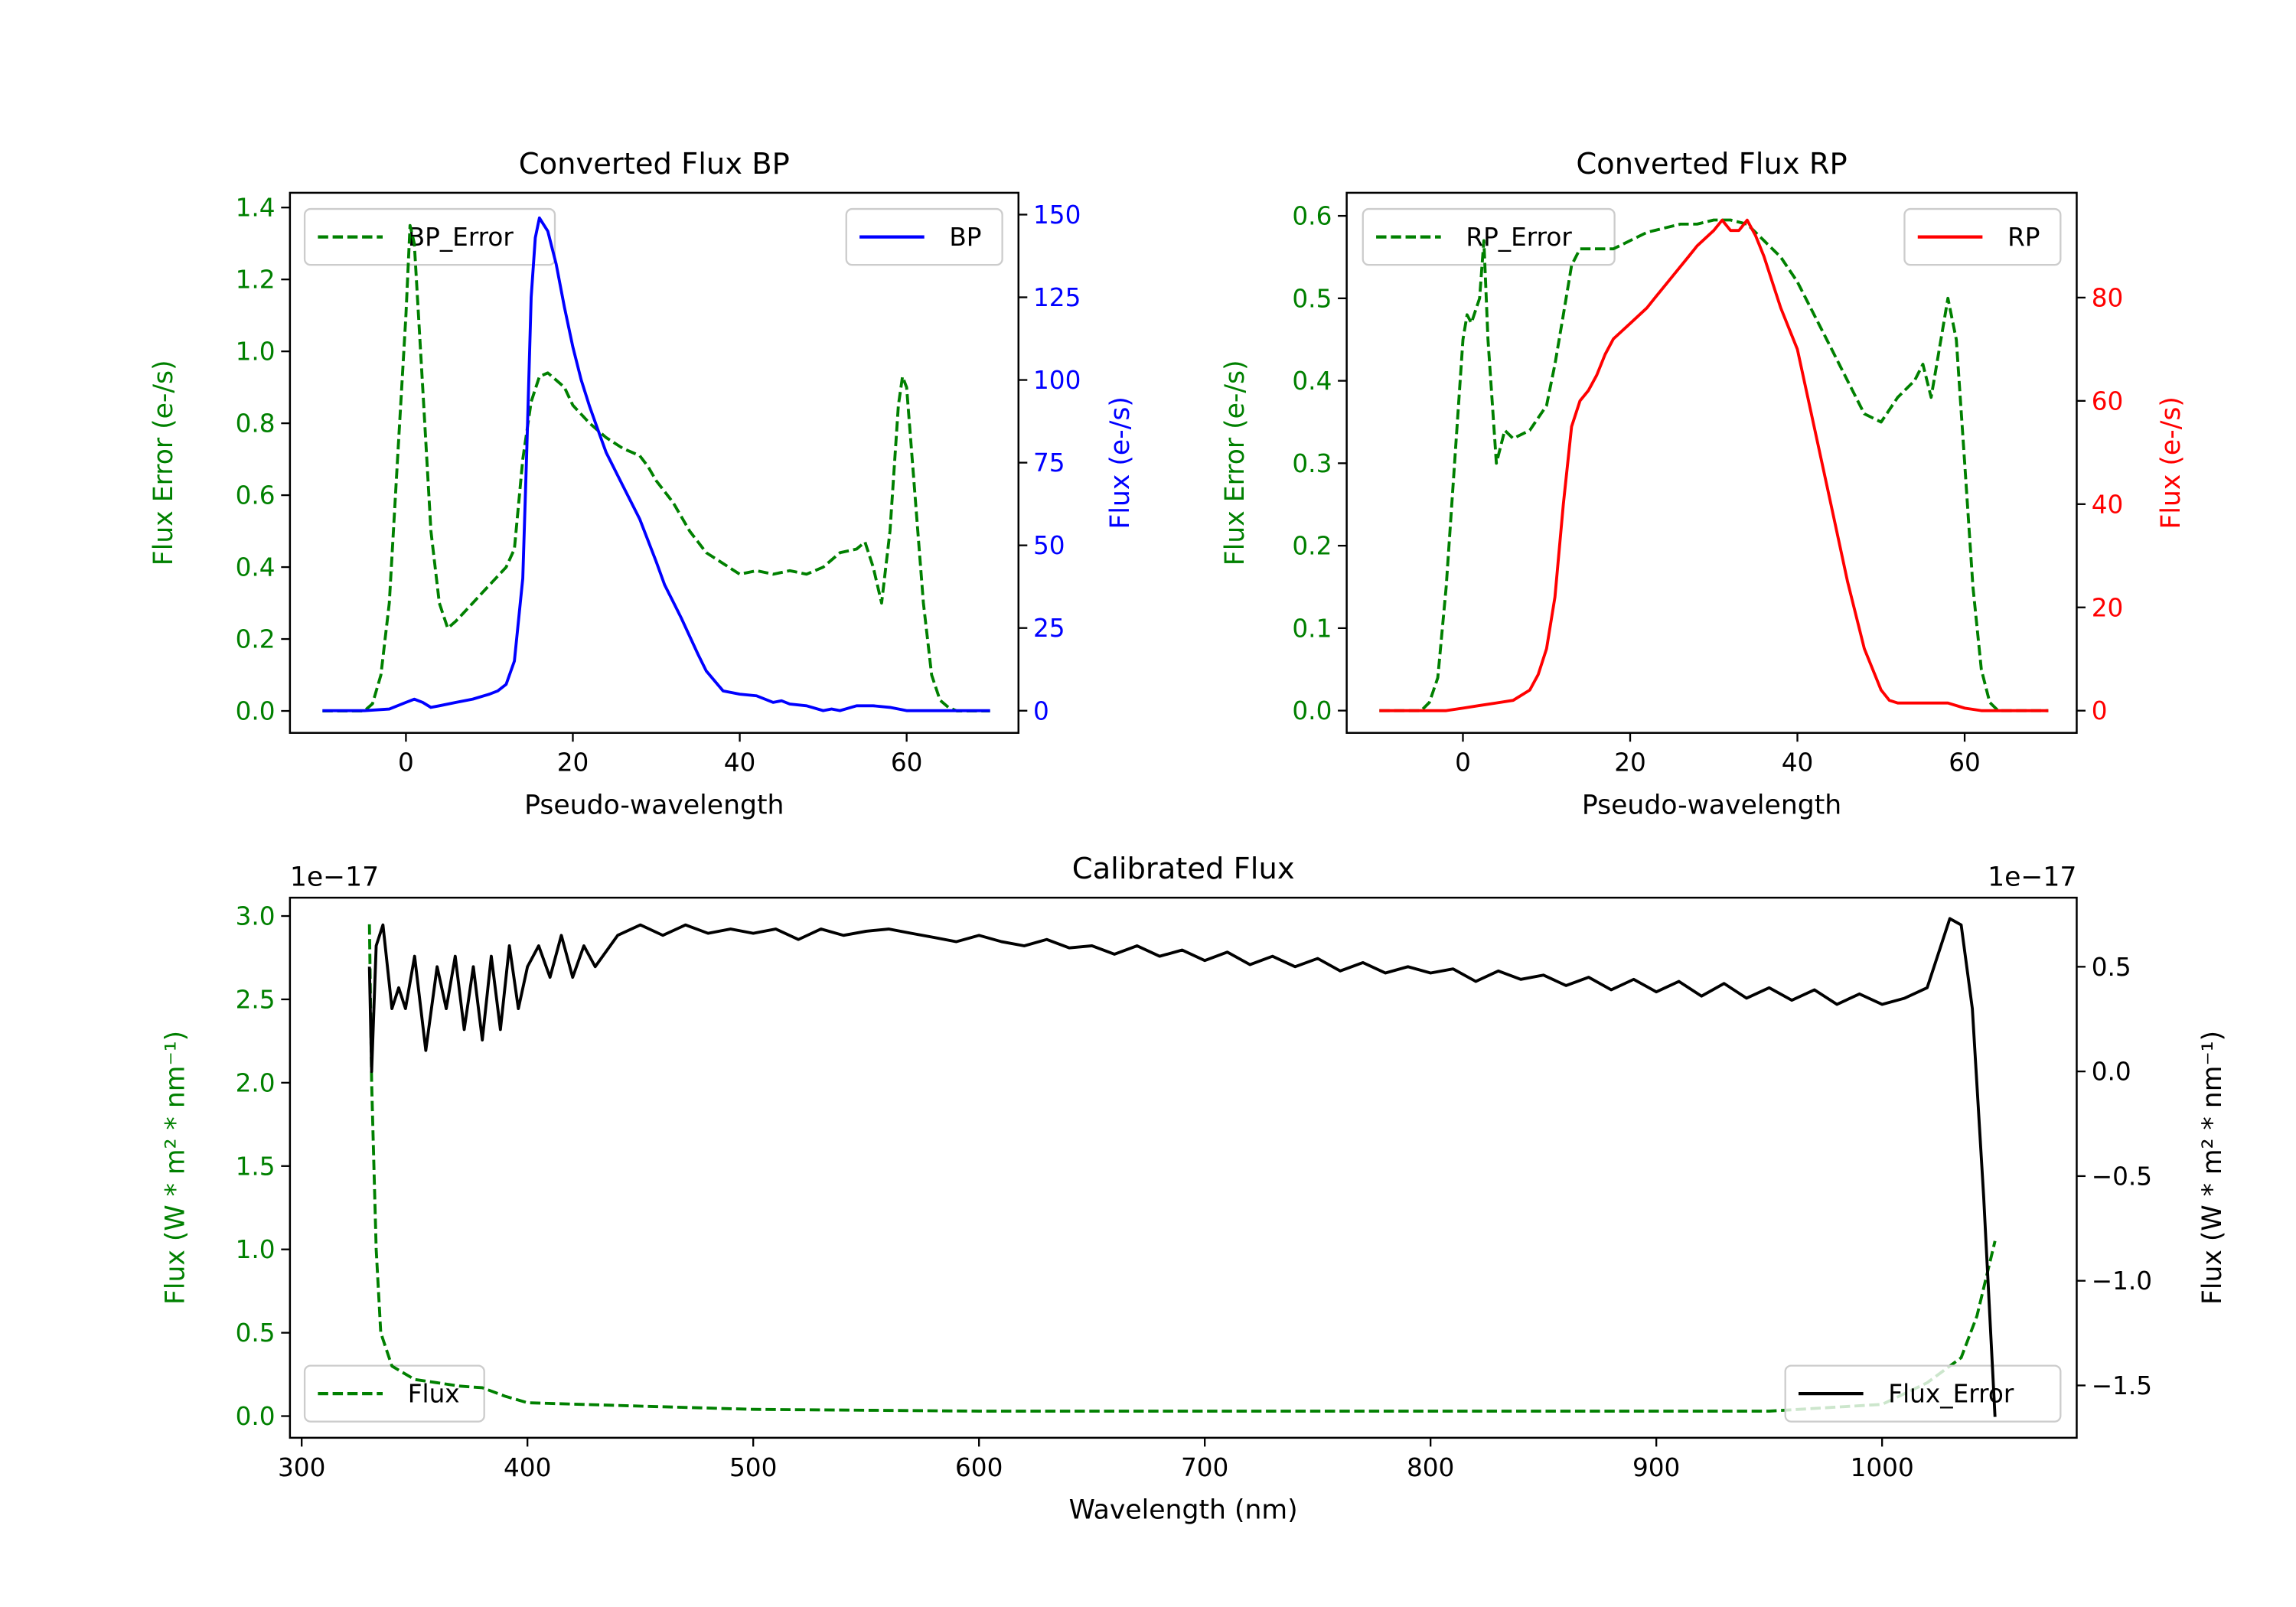 The width and height of the screenshot is (2296, 1607). Describe the element at coordinates (2032, 878) in the screenshot. I see `y-right-offset-text: 1e−17` at that location.